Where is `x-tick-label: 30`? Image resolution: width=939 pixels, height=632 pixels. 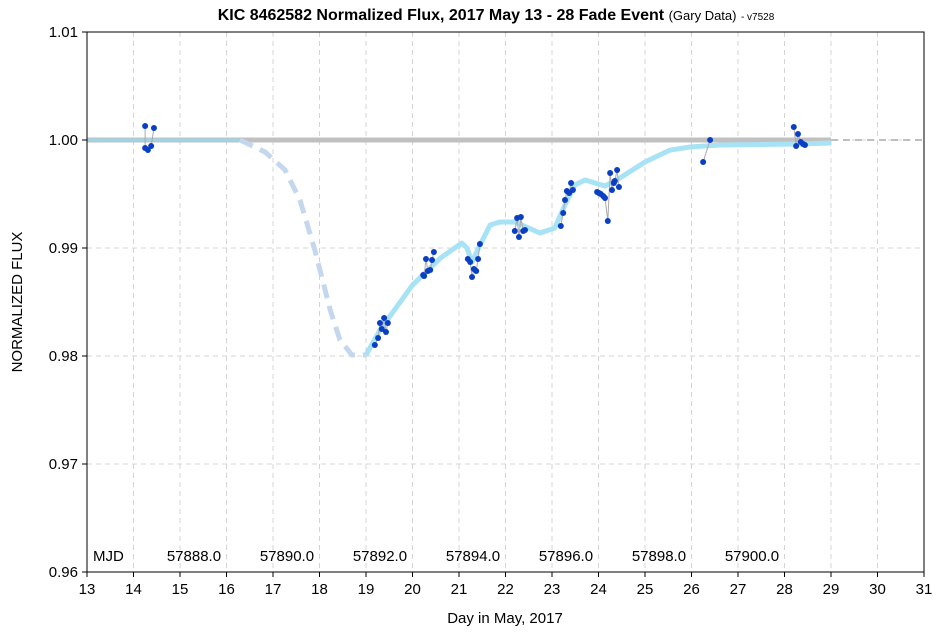 x-tick-label: 30 is located at coordinates (877, 589).